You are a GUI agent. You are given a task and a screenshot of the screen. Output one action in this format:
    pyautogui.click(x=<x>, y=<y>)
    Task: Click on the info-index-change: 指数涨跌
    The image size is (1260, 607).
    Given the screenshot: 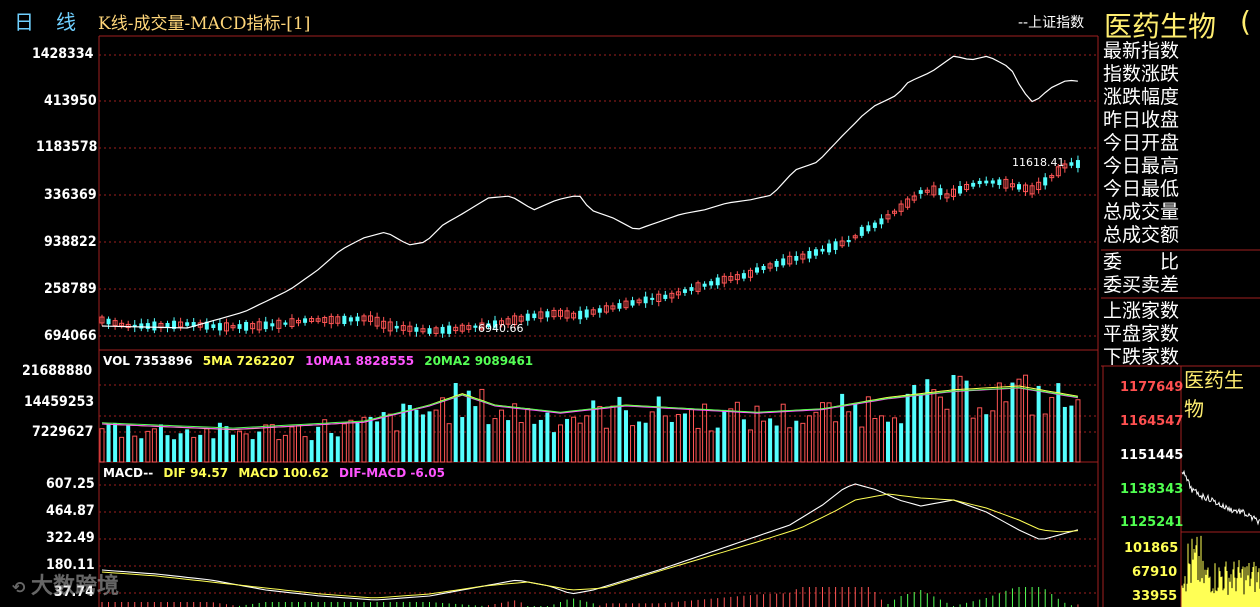 What is the action you would take?
    pyautogui.click(x=1141, y=74)
    